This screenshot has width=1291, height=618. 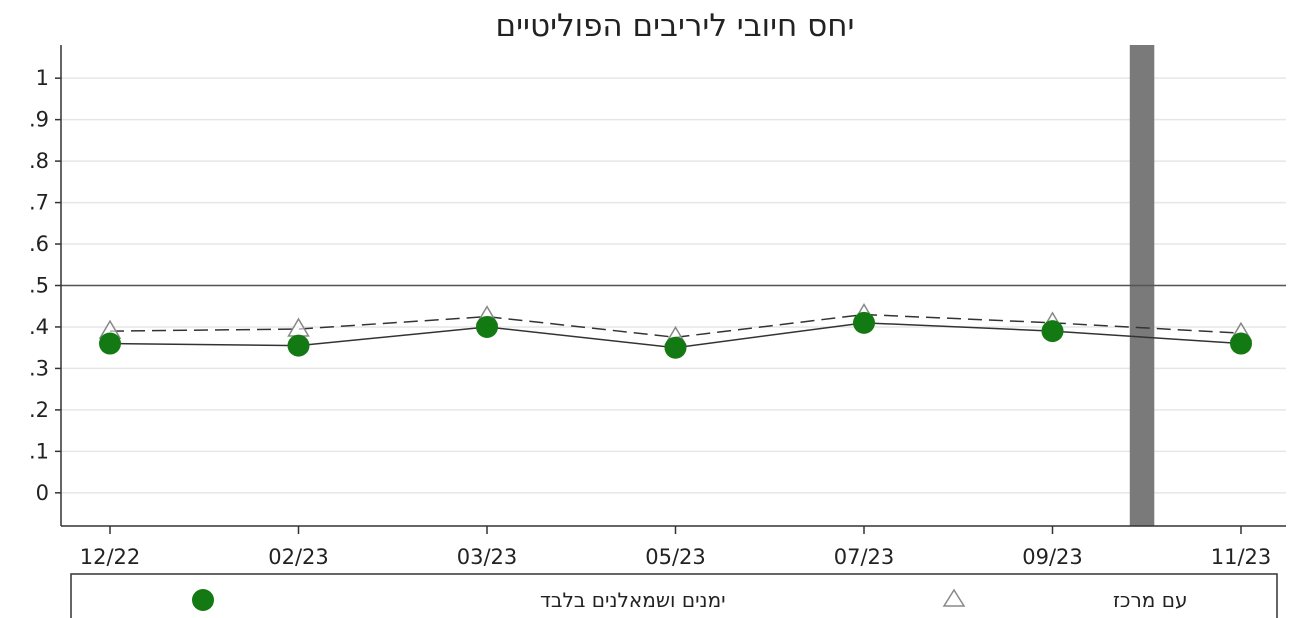 What do you see at coordinates (487, 557) in the screenshot?
I see `x-tick-label: 03/23` at bounding box center [487, 557].